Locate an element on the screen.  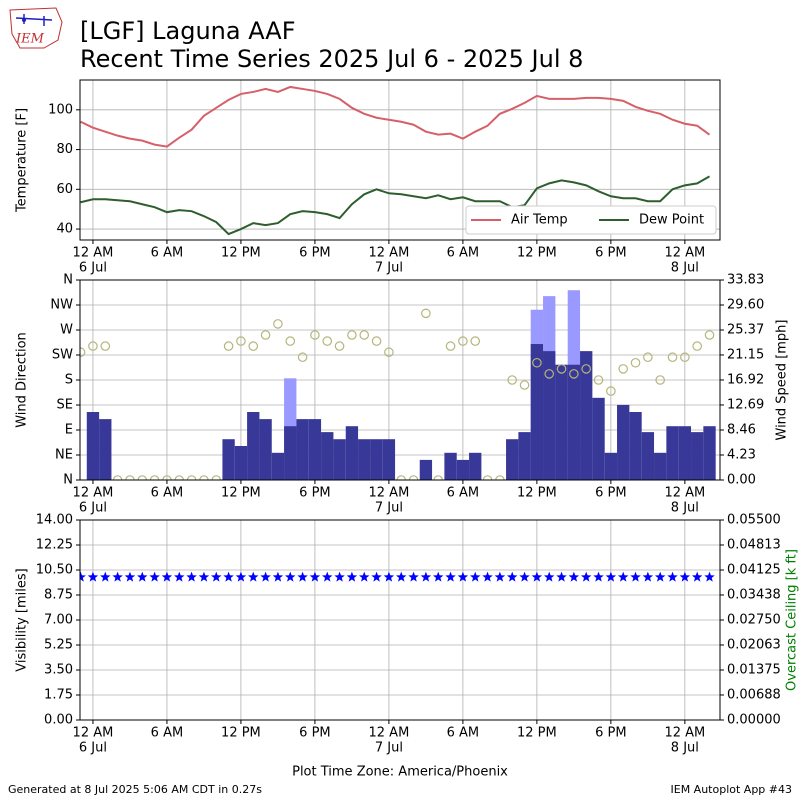
logo: IEM is located at coordinates (36, 28).